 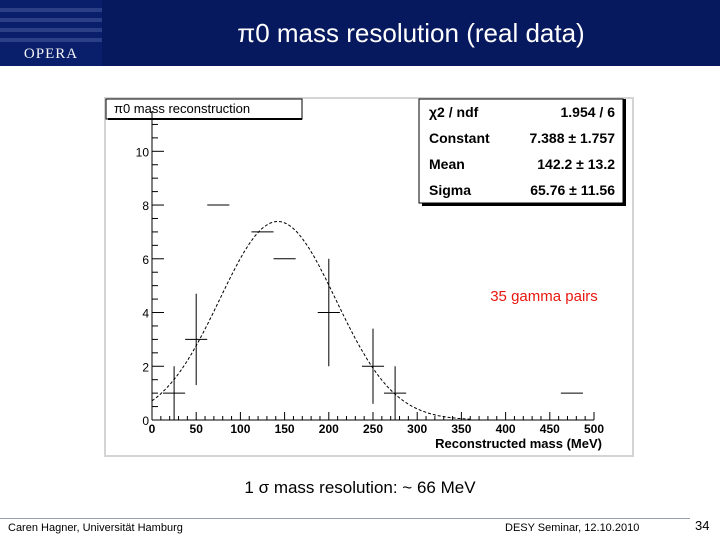 What do you see at coordinates (576, 164) in the screenshot?
I see `stat-value: 142.2 ± 13.2` at bounding box center [576, 164].